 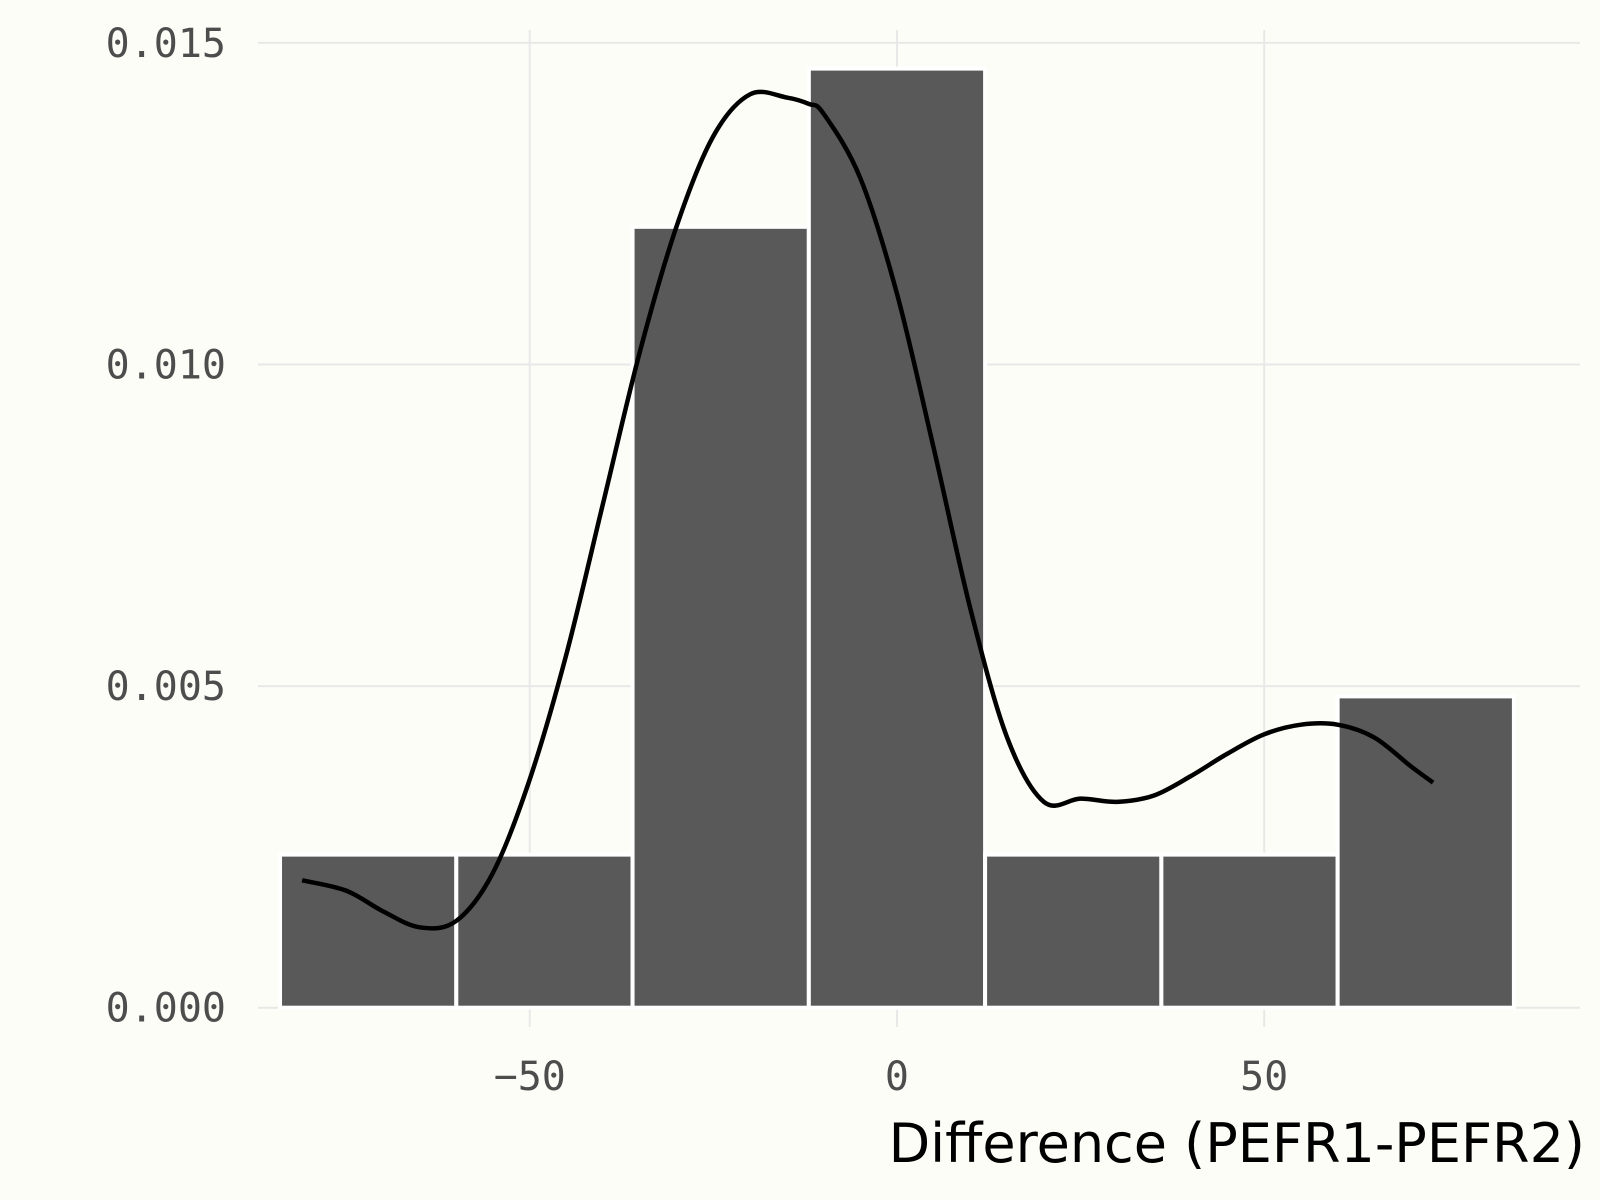 I want to click on y-axis-tick-labels: 0.000 0.005 0.010 0.015, so click(x=166, y=526).